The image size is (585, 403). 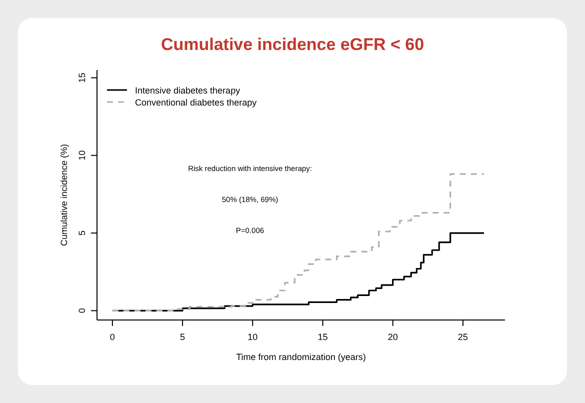 What do you see at coordinates (82, 311) in the screenshot?
I see `y-tick-label: 0` at bounding box center [82, 311].